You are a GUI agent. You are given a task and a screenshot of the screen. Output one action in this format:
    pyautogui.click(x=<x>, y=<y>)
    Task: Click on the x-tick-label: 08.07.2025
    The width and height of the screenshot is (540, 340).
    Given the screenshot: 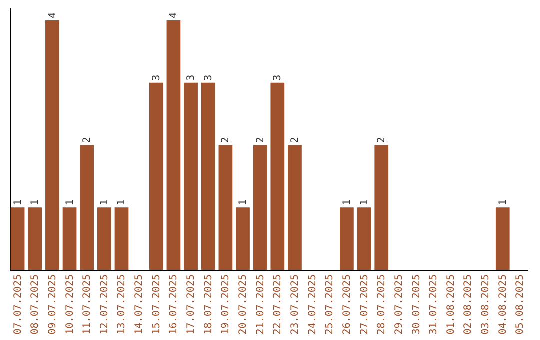 What is the action you would take?
    pyautogui.click(x=36, y=304)
    